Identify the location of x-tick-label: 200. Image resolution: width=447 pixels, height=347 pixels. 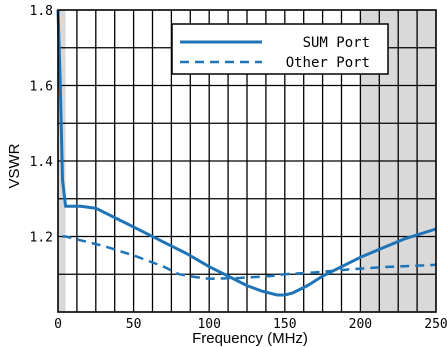
(360, 324).